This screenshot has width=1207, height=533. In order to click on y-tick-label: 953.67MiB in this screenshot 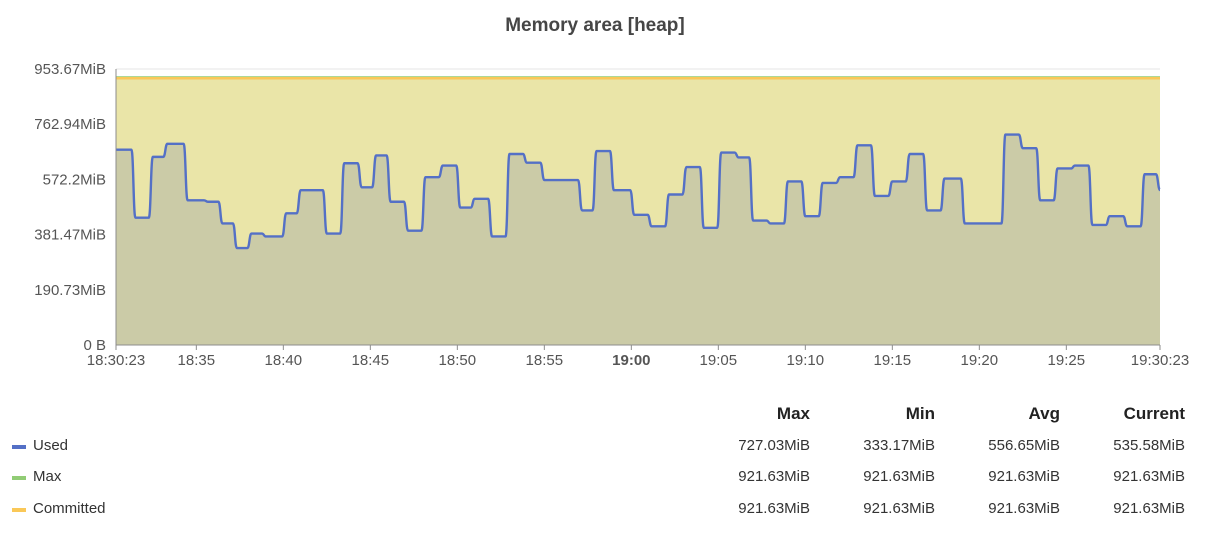, I will do `click(70, 69)`.